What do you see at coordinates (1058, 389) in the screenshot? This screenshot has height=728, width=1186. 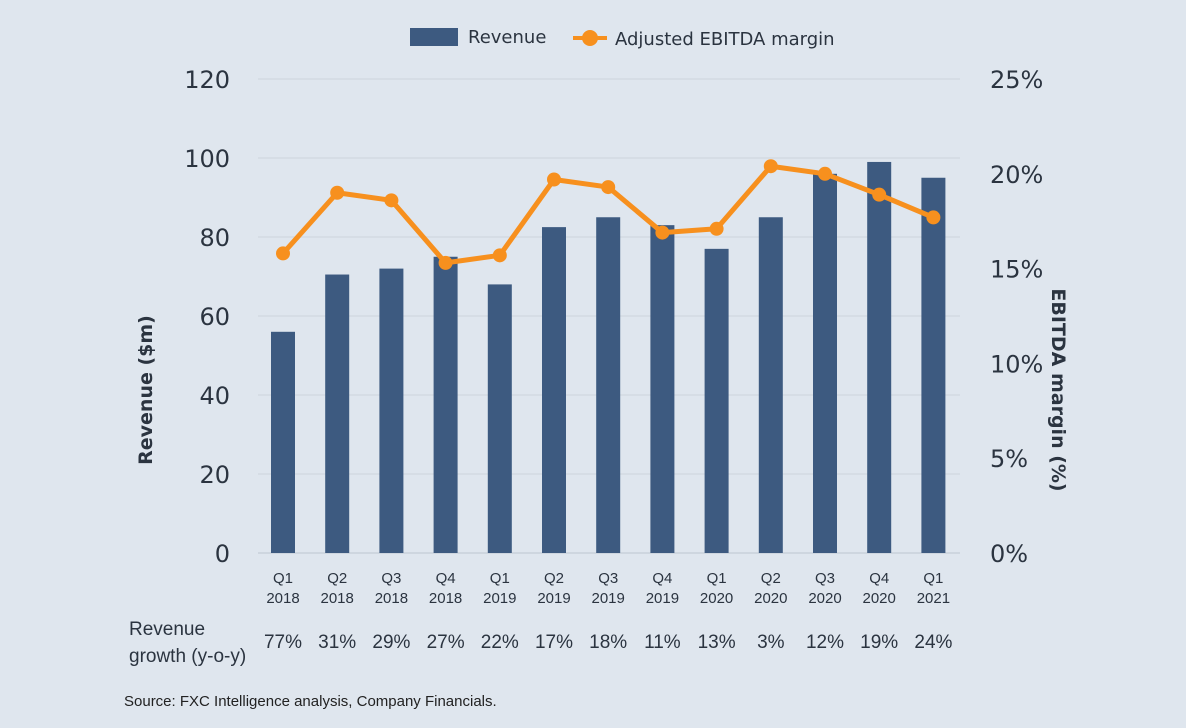 I see `y-right-axis-label: EBITDA margin (%)` at bounding box center [1058, 389].